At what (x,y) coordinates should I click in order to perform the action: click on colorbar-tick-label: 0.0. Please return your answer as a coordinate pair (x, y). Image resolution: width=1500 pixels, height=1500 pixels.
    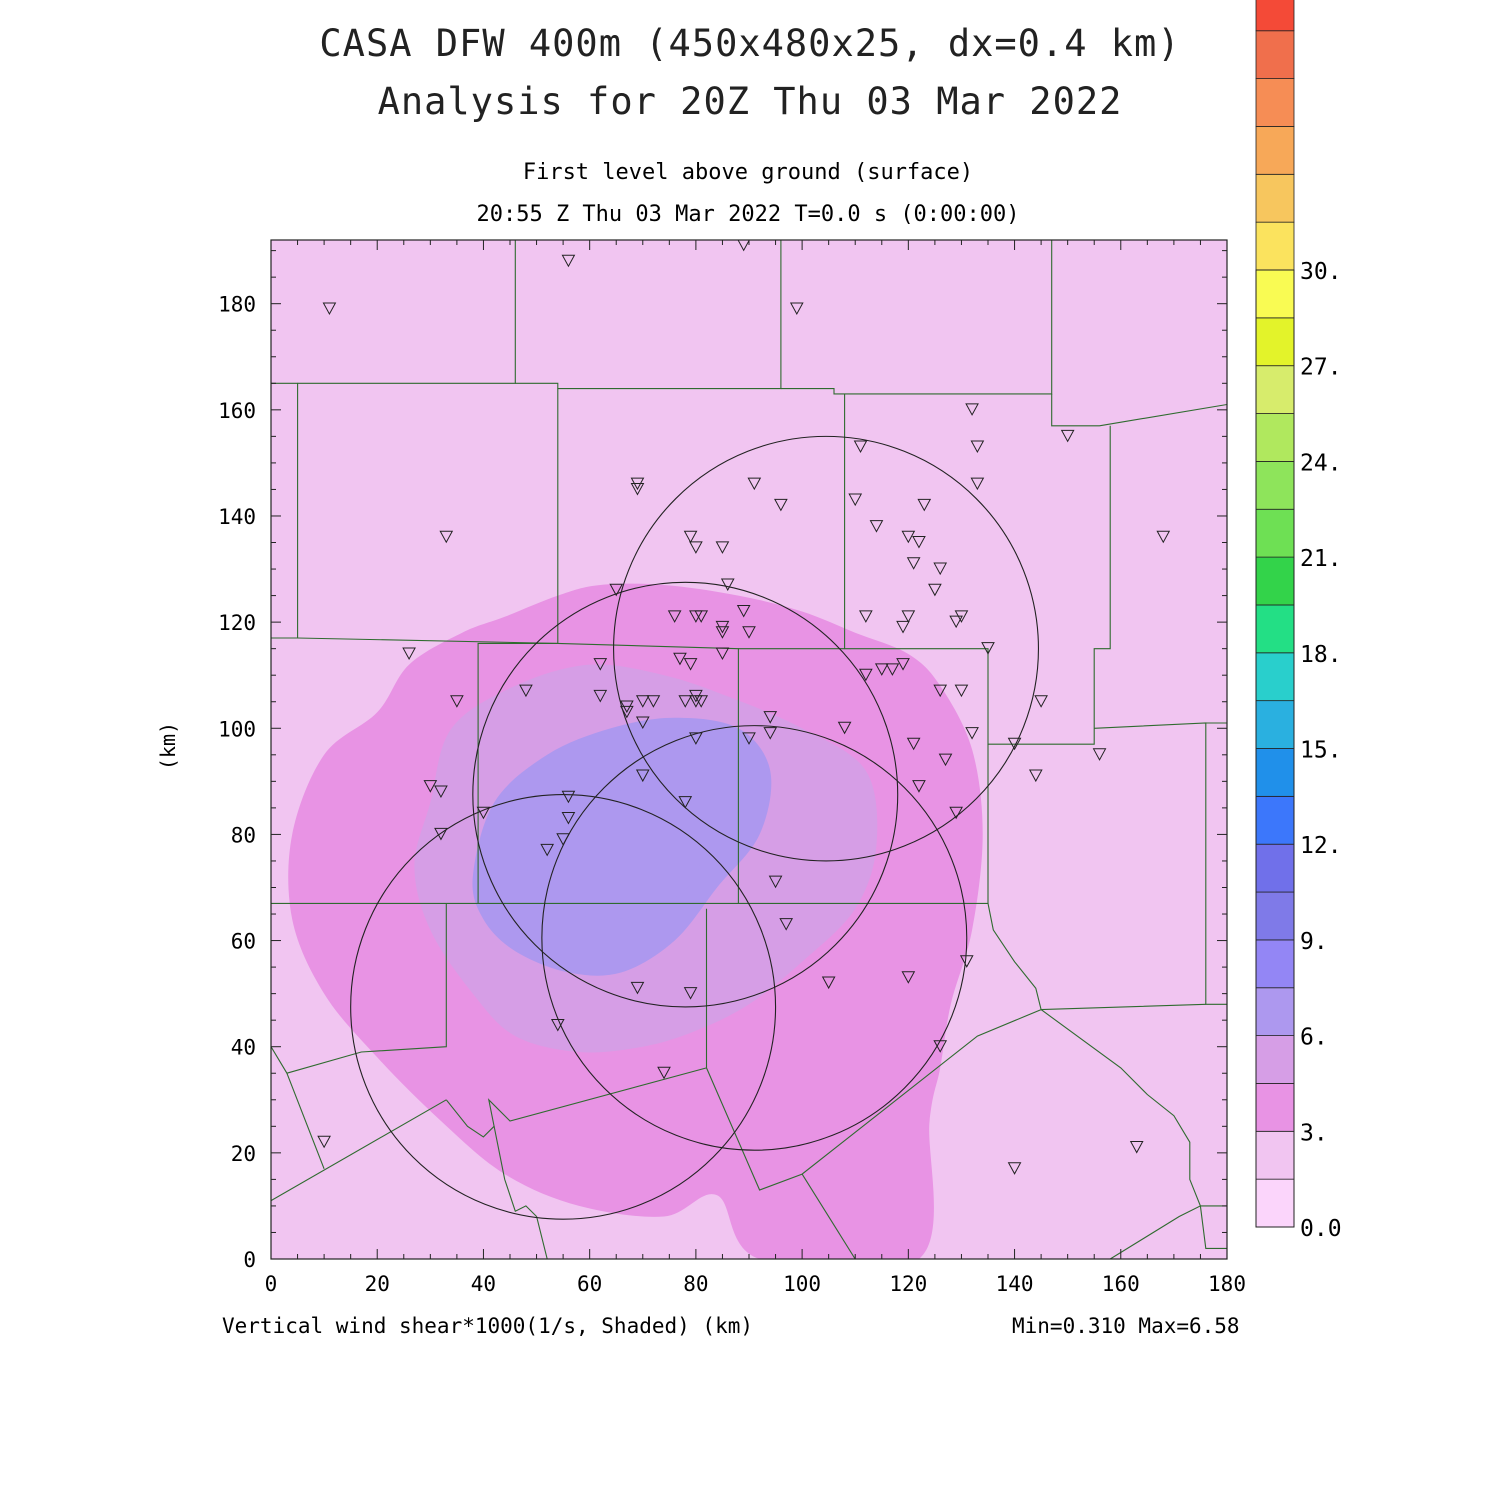
    Looking at the image, I should click on (1321, 1229).